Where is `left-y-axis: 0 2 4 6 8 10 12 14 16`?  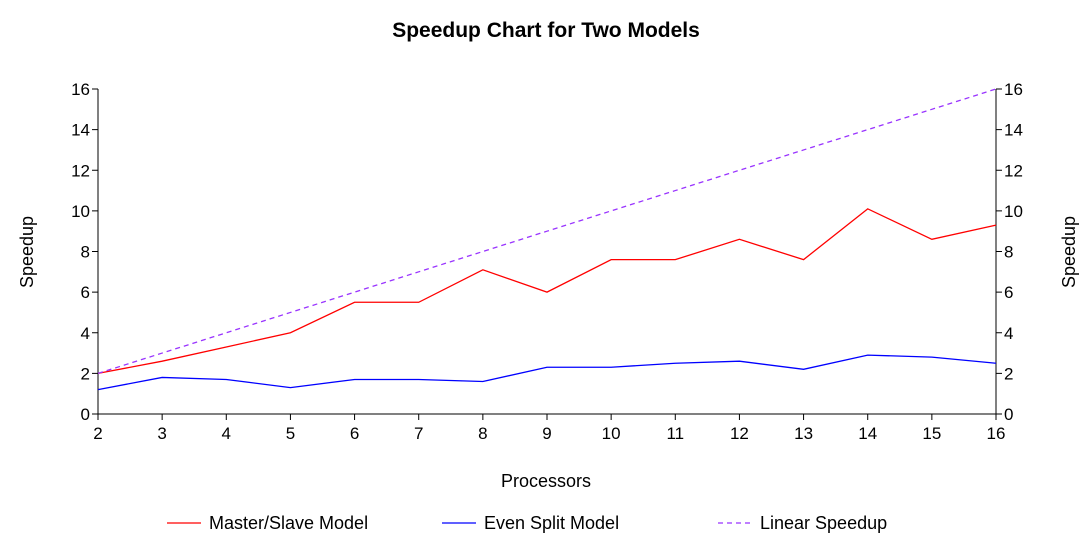 left-y-axis: 0 2 4 6 8 10 12 14 16 is located at coordinates (85, 252).